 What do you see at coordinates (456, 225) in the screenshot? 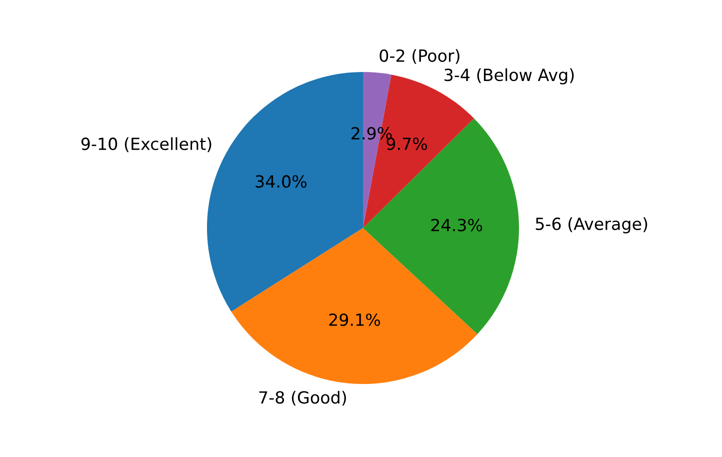
I see `data-label: 24.3%` at bounding box center [456, 225].